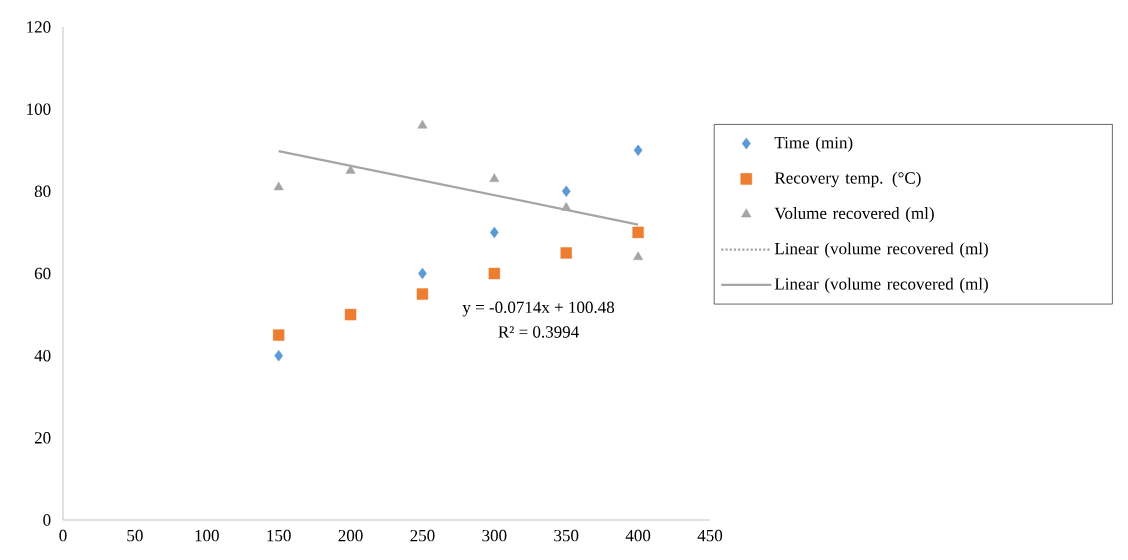 The height and width of the screenshot is (560, 1128). Describe the element at coordinates (63, 535) in the screenshot. I see `x-tick-label: 0` at that location.